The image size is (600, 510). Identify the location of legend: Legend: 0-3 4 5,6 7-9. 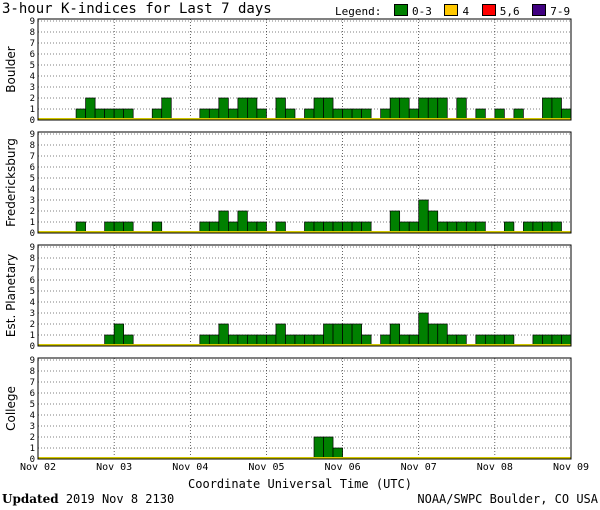
(452, 11).